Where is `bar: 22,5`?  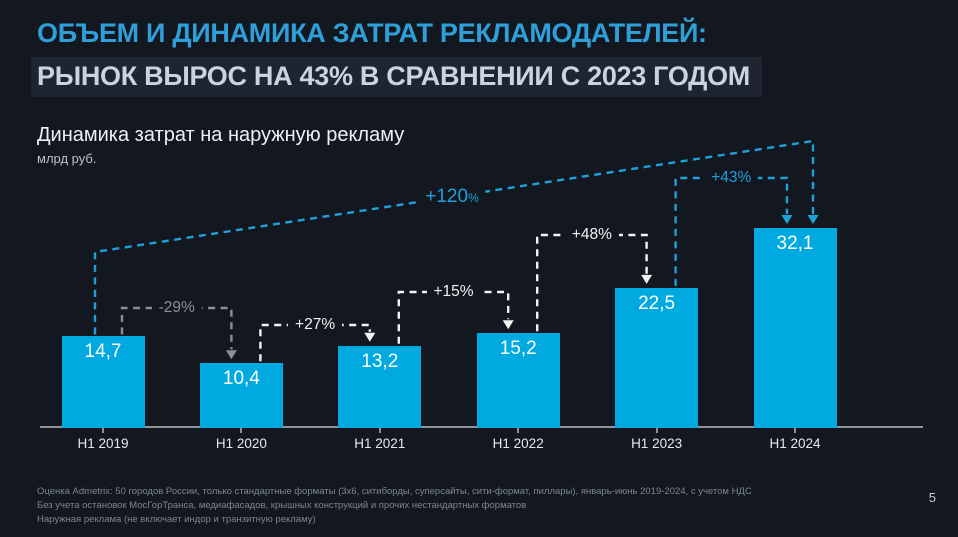 bar: 22,5 is located at coordinates (657, 357).